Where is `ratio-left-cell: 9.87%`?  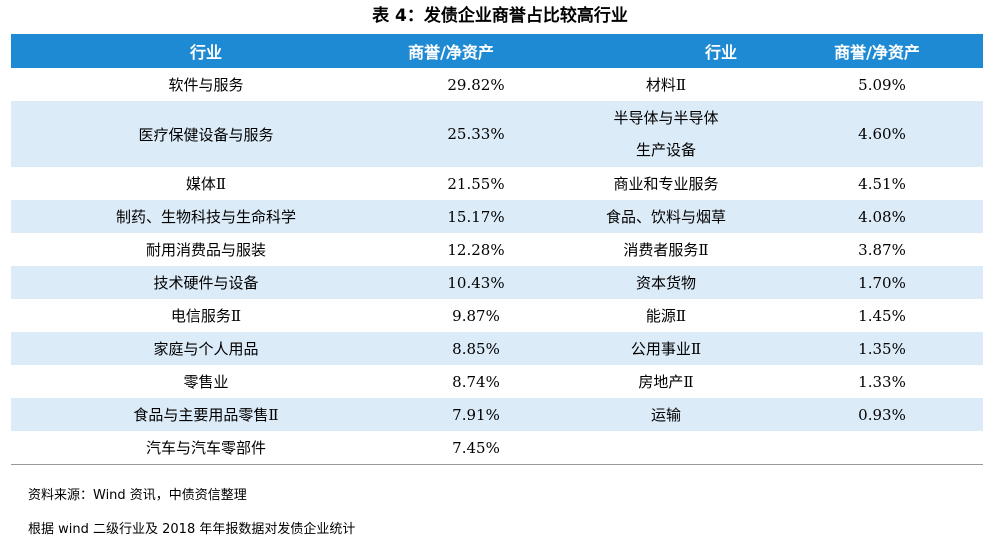
ratio-left-cell: 9.87% is located at coordinates (476, 315).